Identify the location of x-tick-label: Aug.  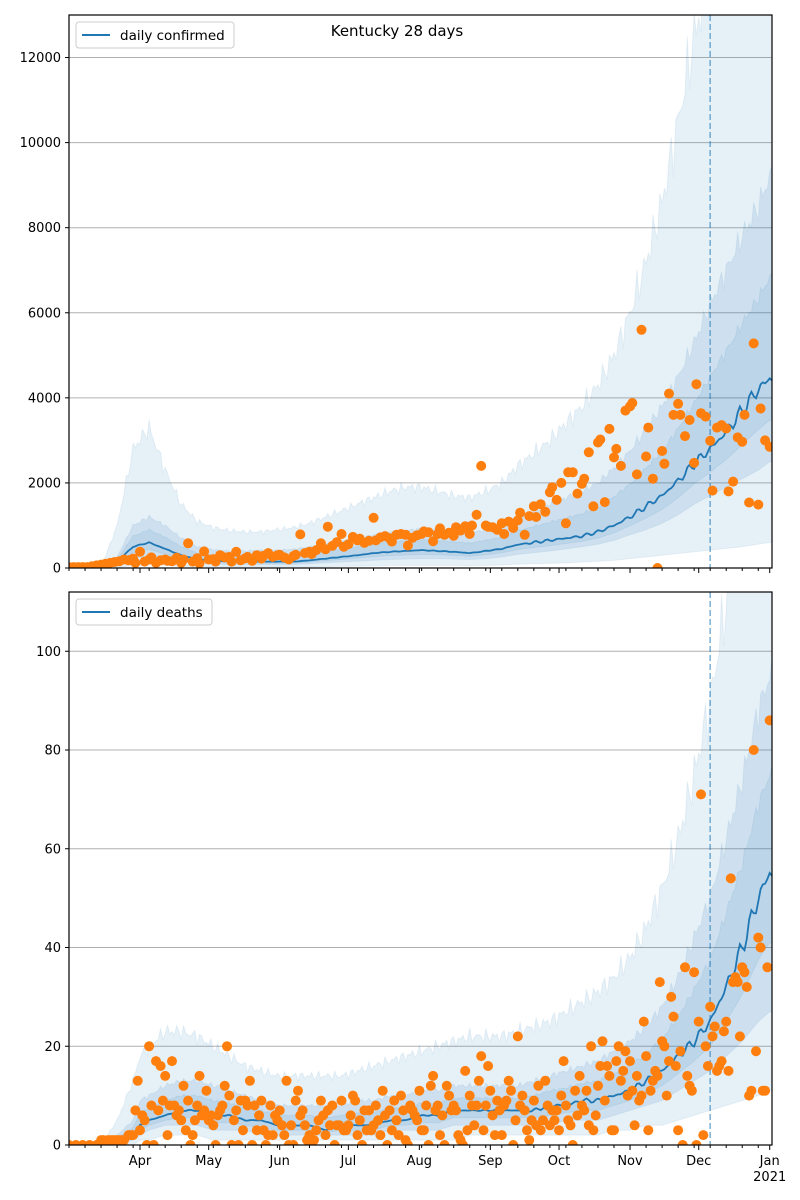
(419, 1161).